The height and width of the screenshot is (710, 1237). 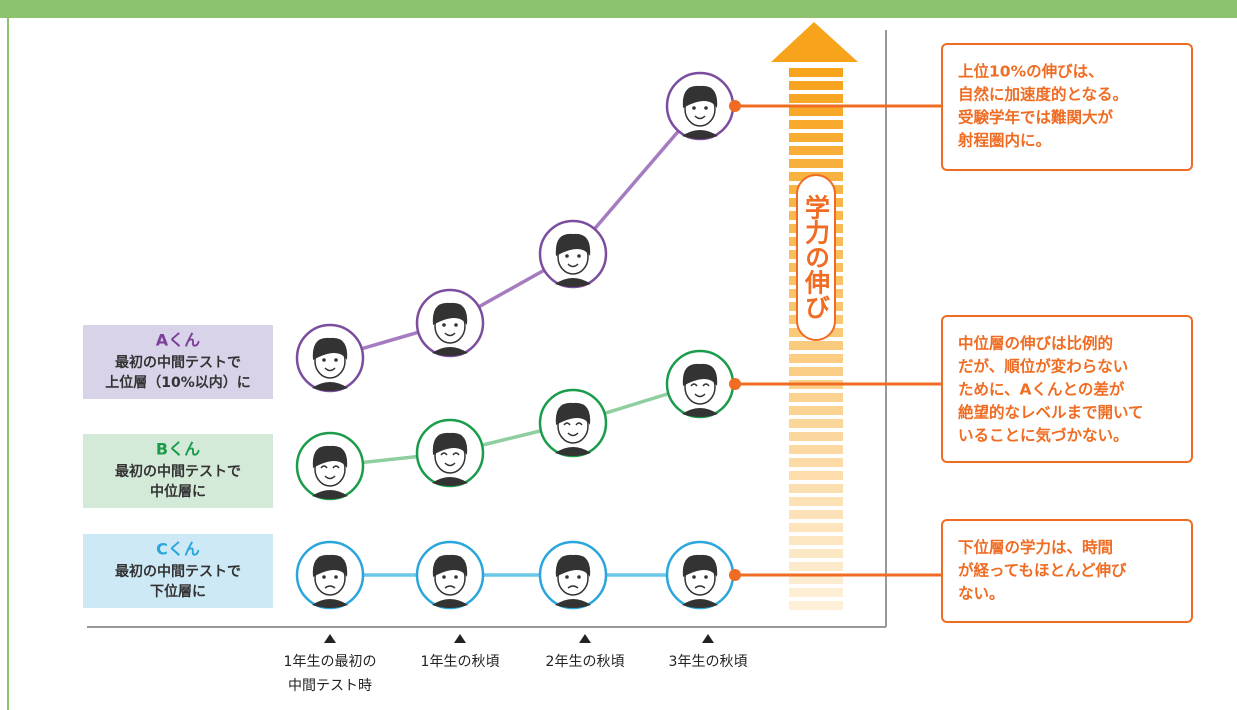 What do you see at coordinates (817, 257) in the screenshot?
I see `arrow-label: 学力の伸び` at bounding box center [817, 257].